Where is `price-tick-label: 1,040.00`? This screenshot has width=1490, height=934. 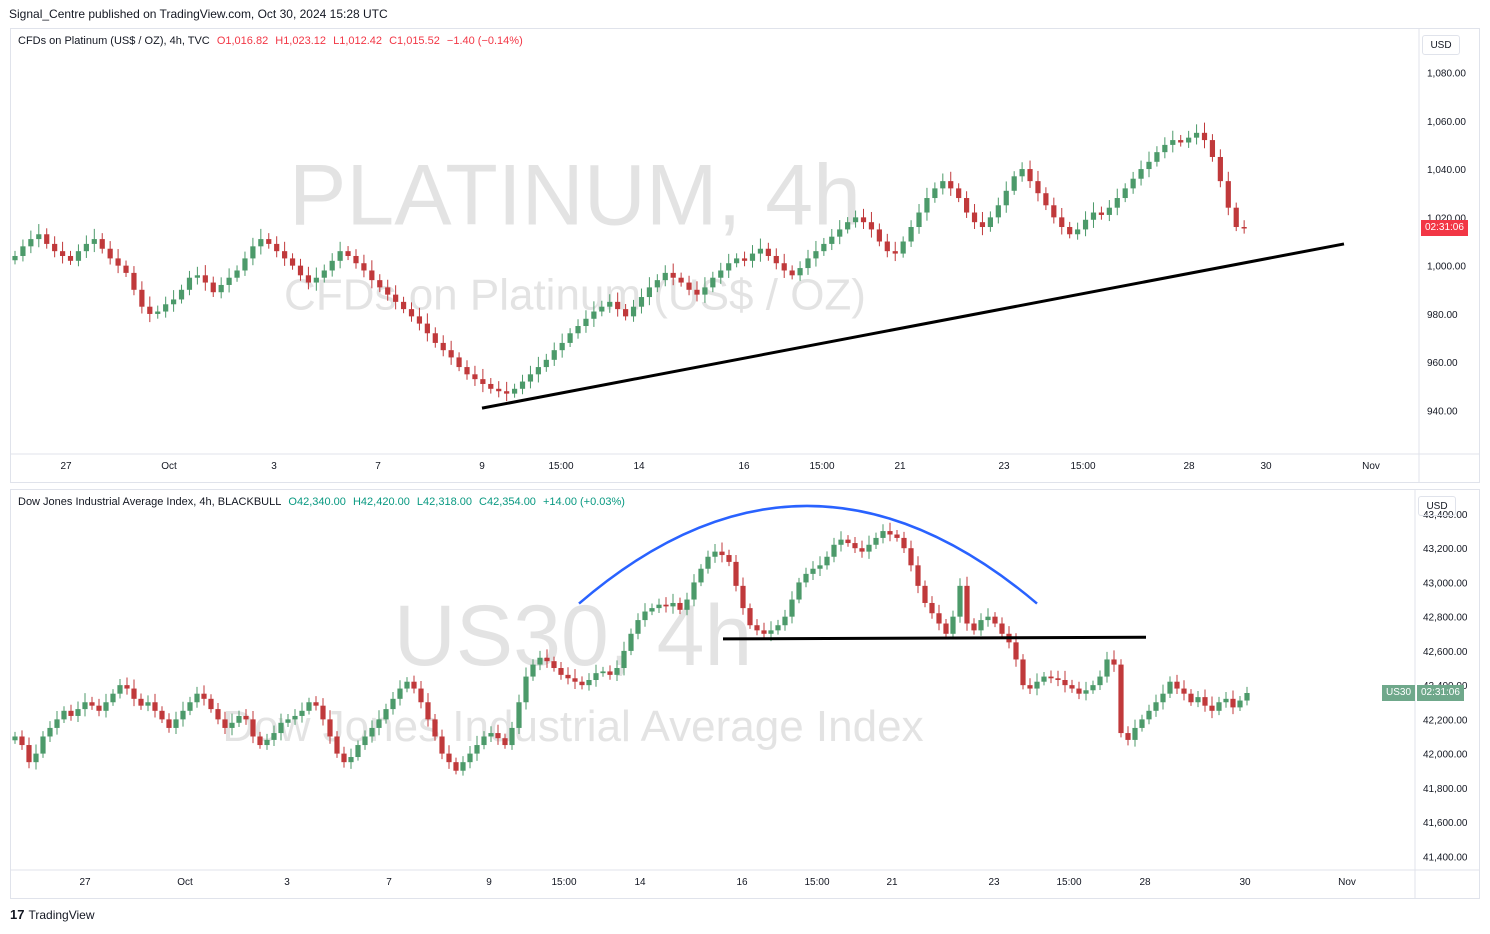
price-tick-label: 1,040.00 is located at coordinates (1446, 170).